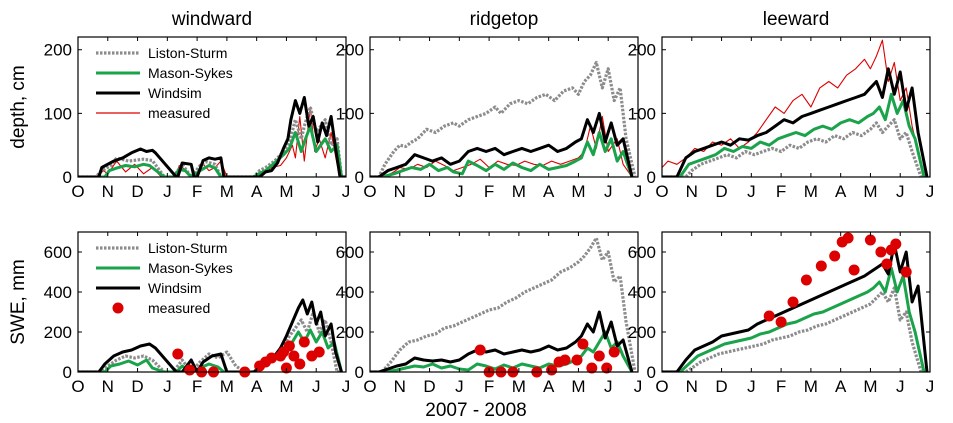  What do you see at coordinates (118, 308) in the screenshot?
I see `legend-marker-measured` at bounding box center [118, 308].